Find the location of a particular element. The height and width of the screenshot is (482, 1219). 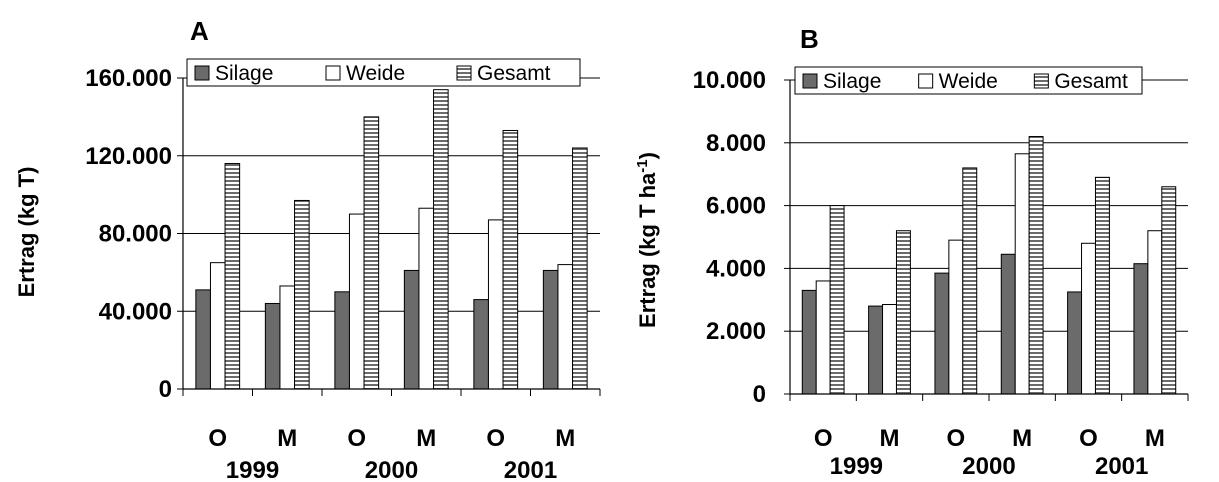

panel-b-y-axis-title-main: Ertrag (kg T ha is located at coordinates (647, 250).